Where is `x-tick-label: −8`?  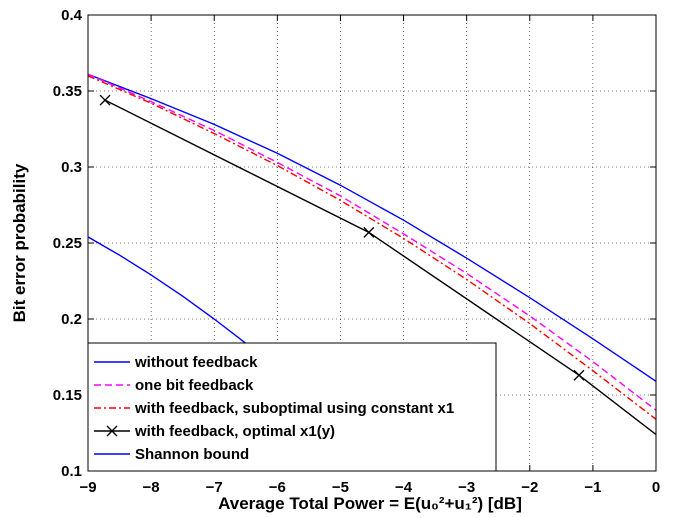
x-tick-label: −8 is located at coordinates (151, 487).